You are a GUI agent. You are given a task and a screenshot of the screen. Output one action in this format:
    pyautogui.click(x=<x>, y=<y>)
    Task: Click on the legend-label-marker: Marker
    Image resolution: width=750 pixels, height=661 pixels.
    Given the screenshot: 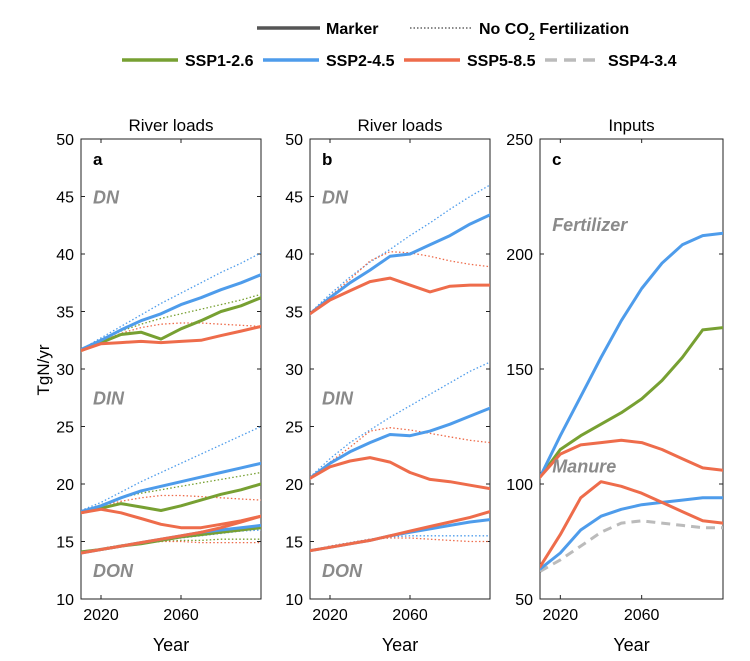 What is the action you would take?
    pyautogui.click(x=352, y=29)
    